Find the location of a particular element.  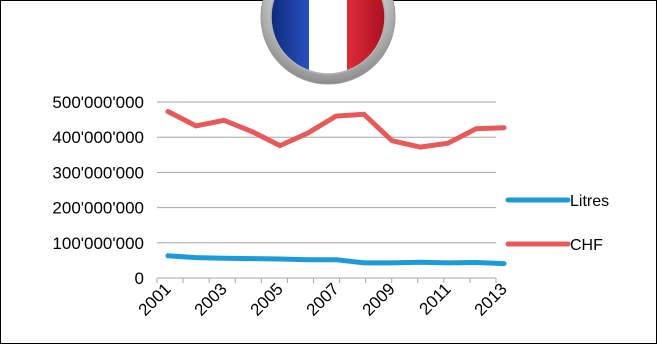

legend: Litres CHF is located at coordinates (557, 223).